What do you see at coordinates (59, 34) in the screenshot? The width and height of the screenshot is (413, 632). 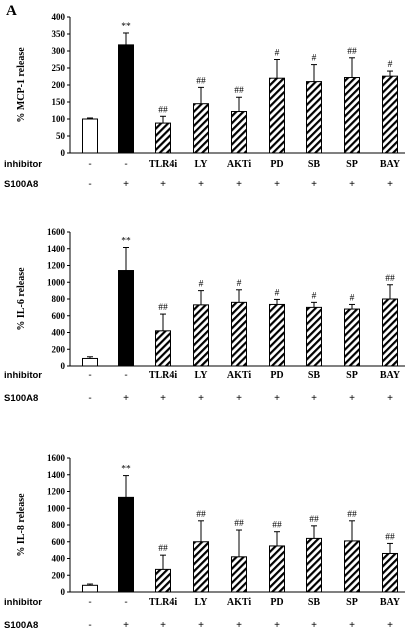 I see `y-tick-label: 350` at bounding box center [59, 34].